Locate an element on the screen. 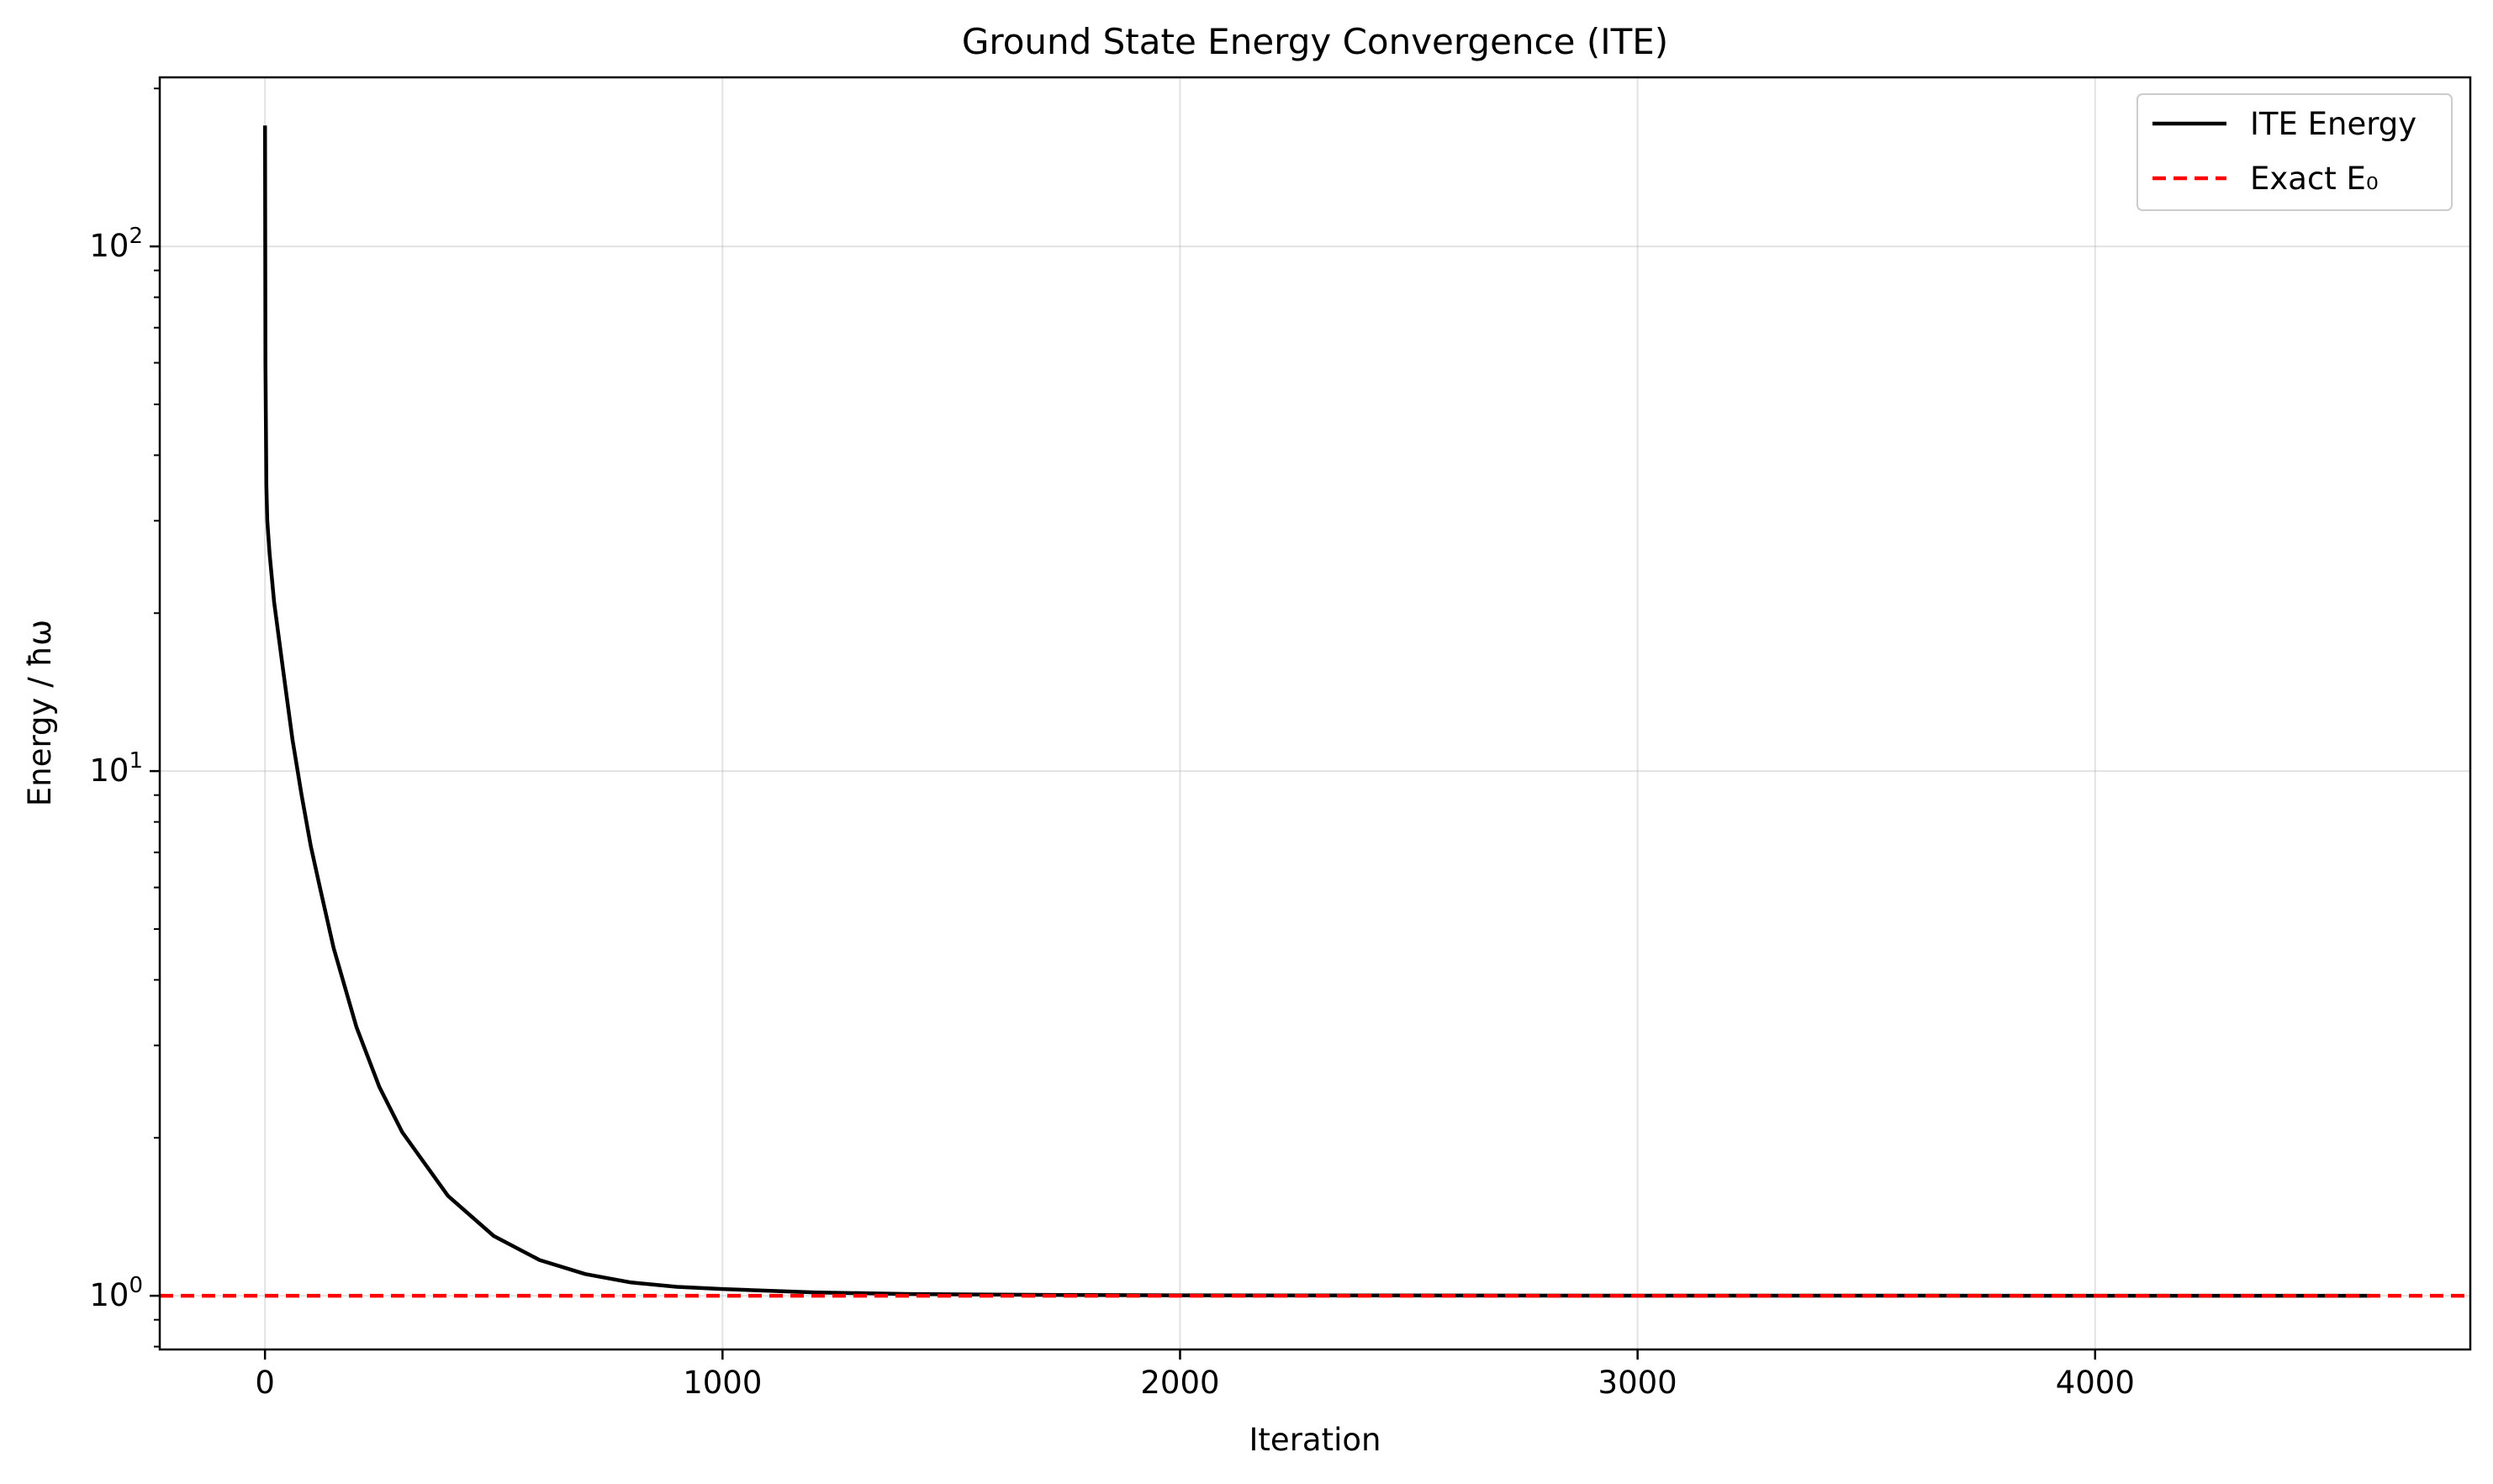 The width and height of the screenshot is (2493, 1484). legend-label-exact-e0: Exact E₀ is located at coordinates (2314, 179).